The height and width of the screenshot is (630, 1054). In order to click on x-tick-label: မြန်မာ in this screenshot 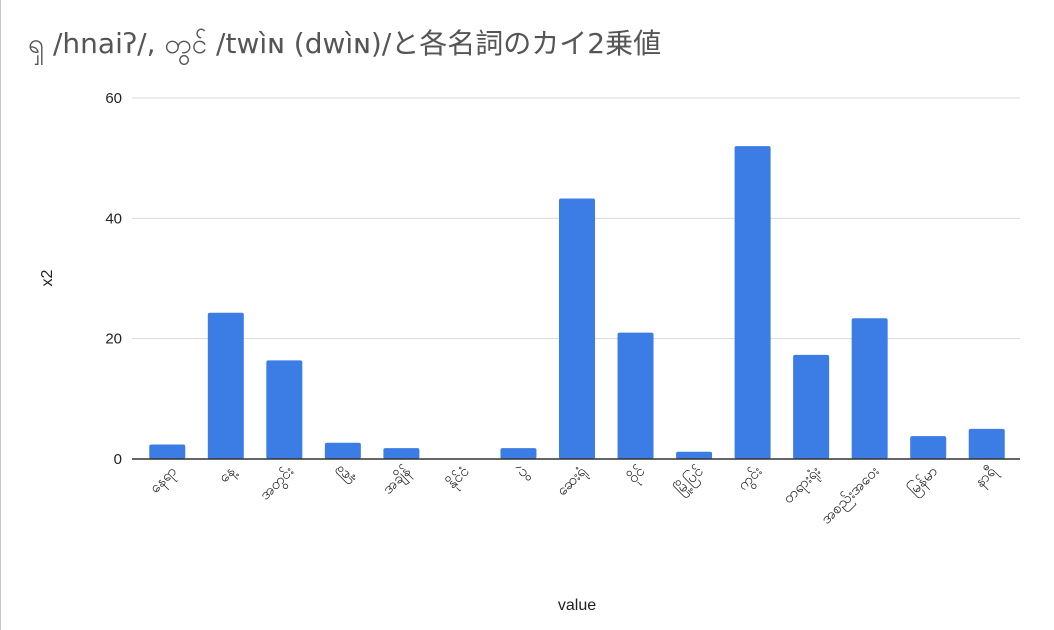, I will do `click(923, 480)`.